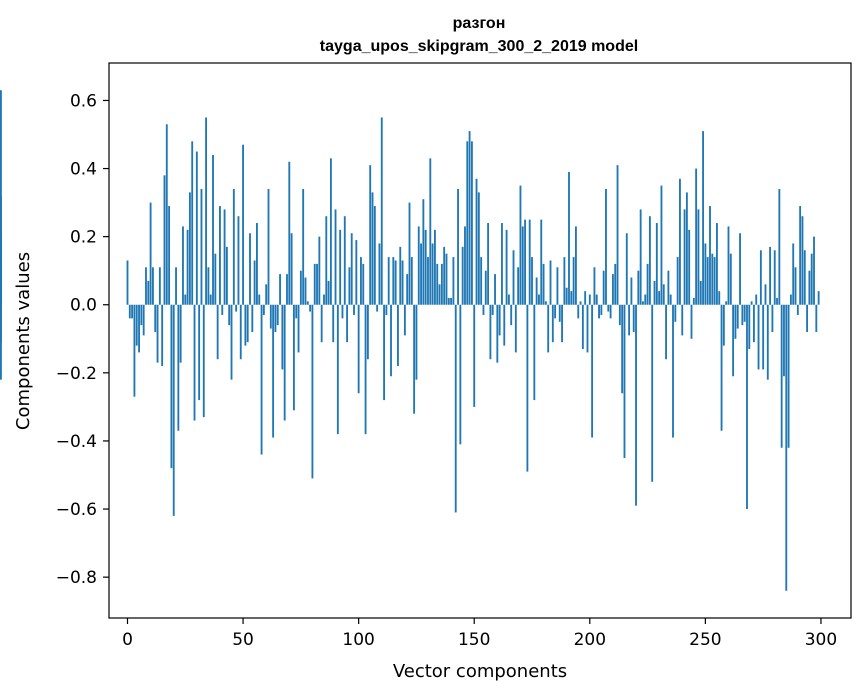 The width and height of the screenshot is (867, 696). What do you see at coordinates (23, 341) in the screenshot?
I see `y-axis-label: Components values` at bounding box center [23, 341].